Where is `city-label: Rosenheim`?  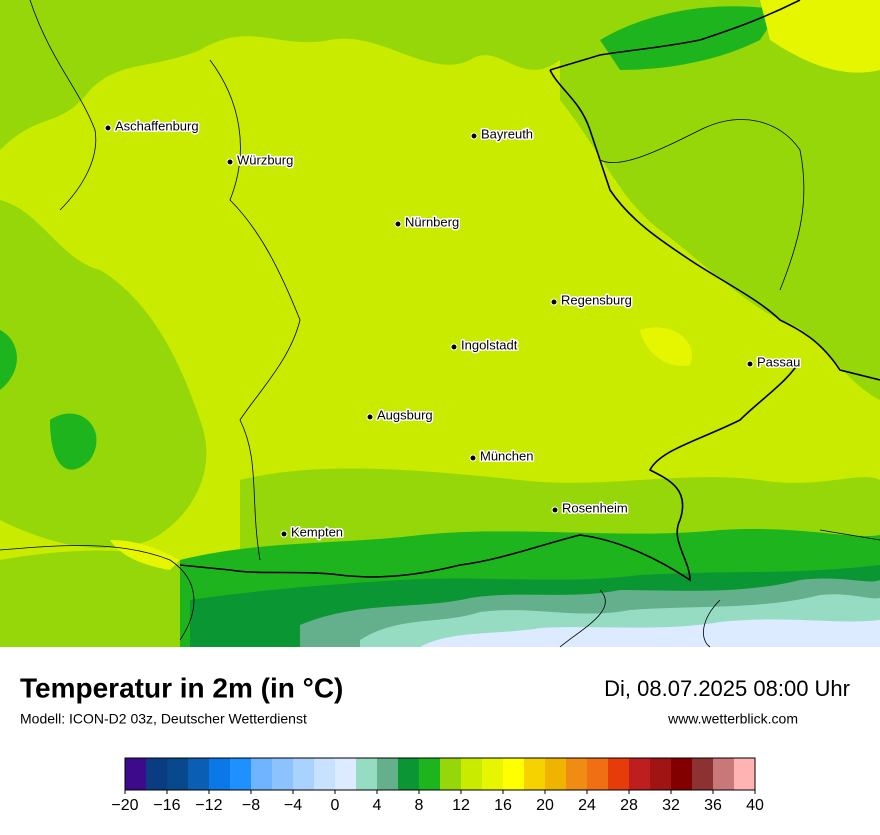
city-label: Rosenheim is located at coordinates (595, 507).